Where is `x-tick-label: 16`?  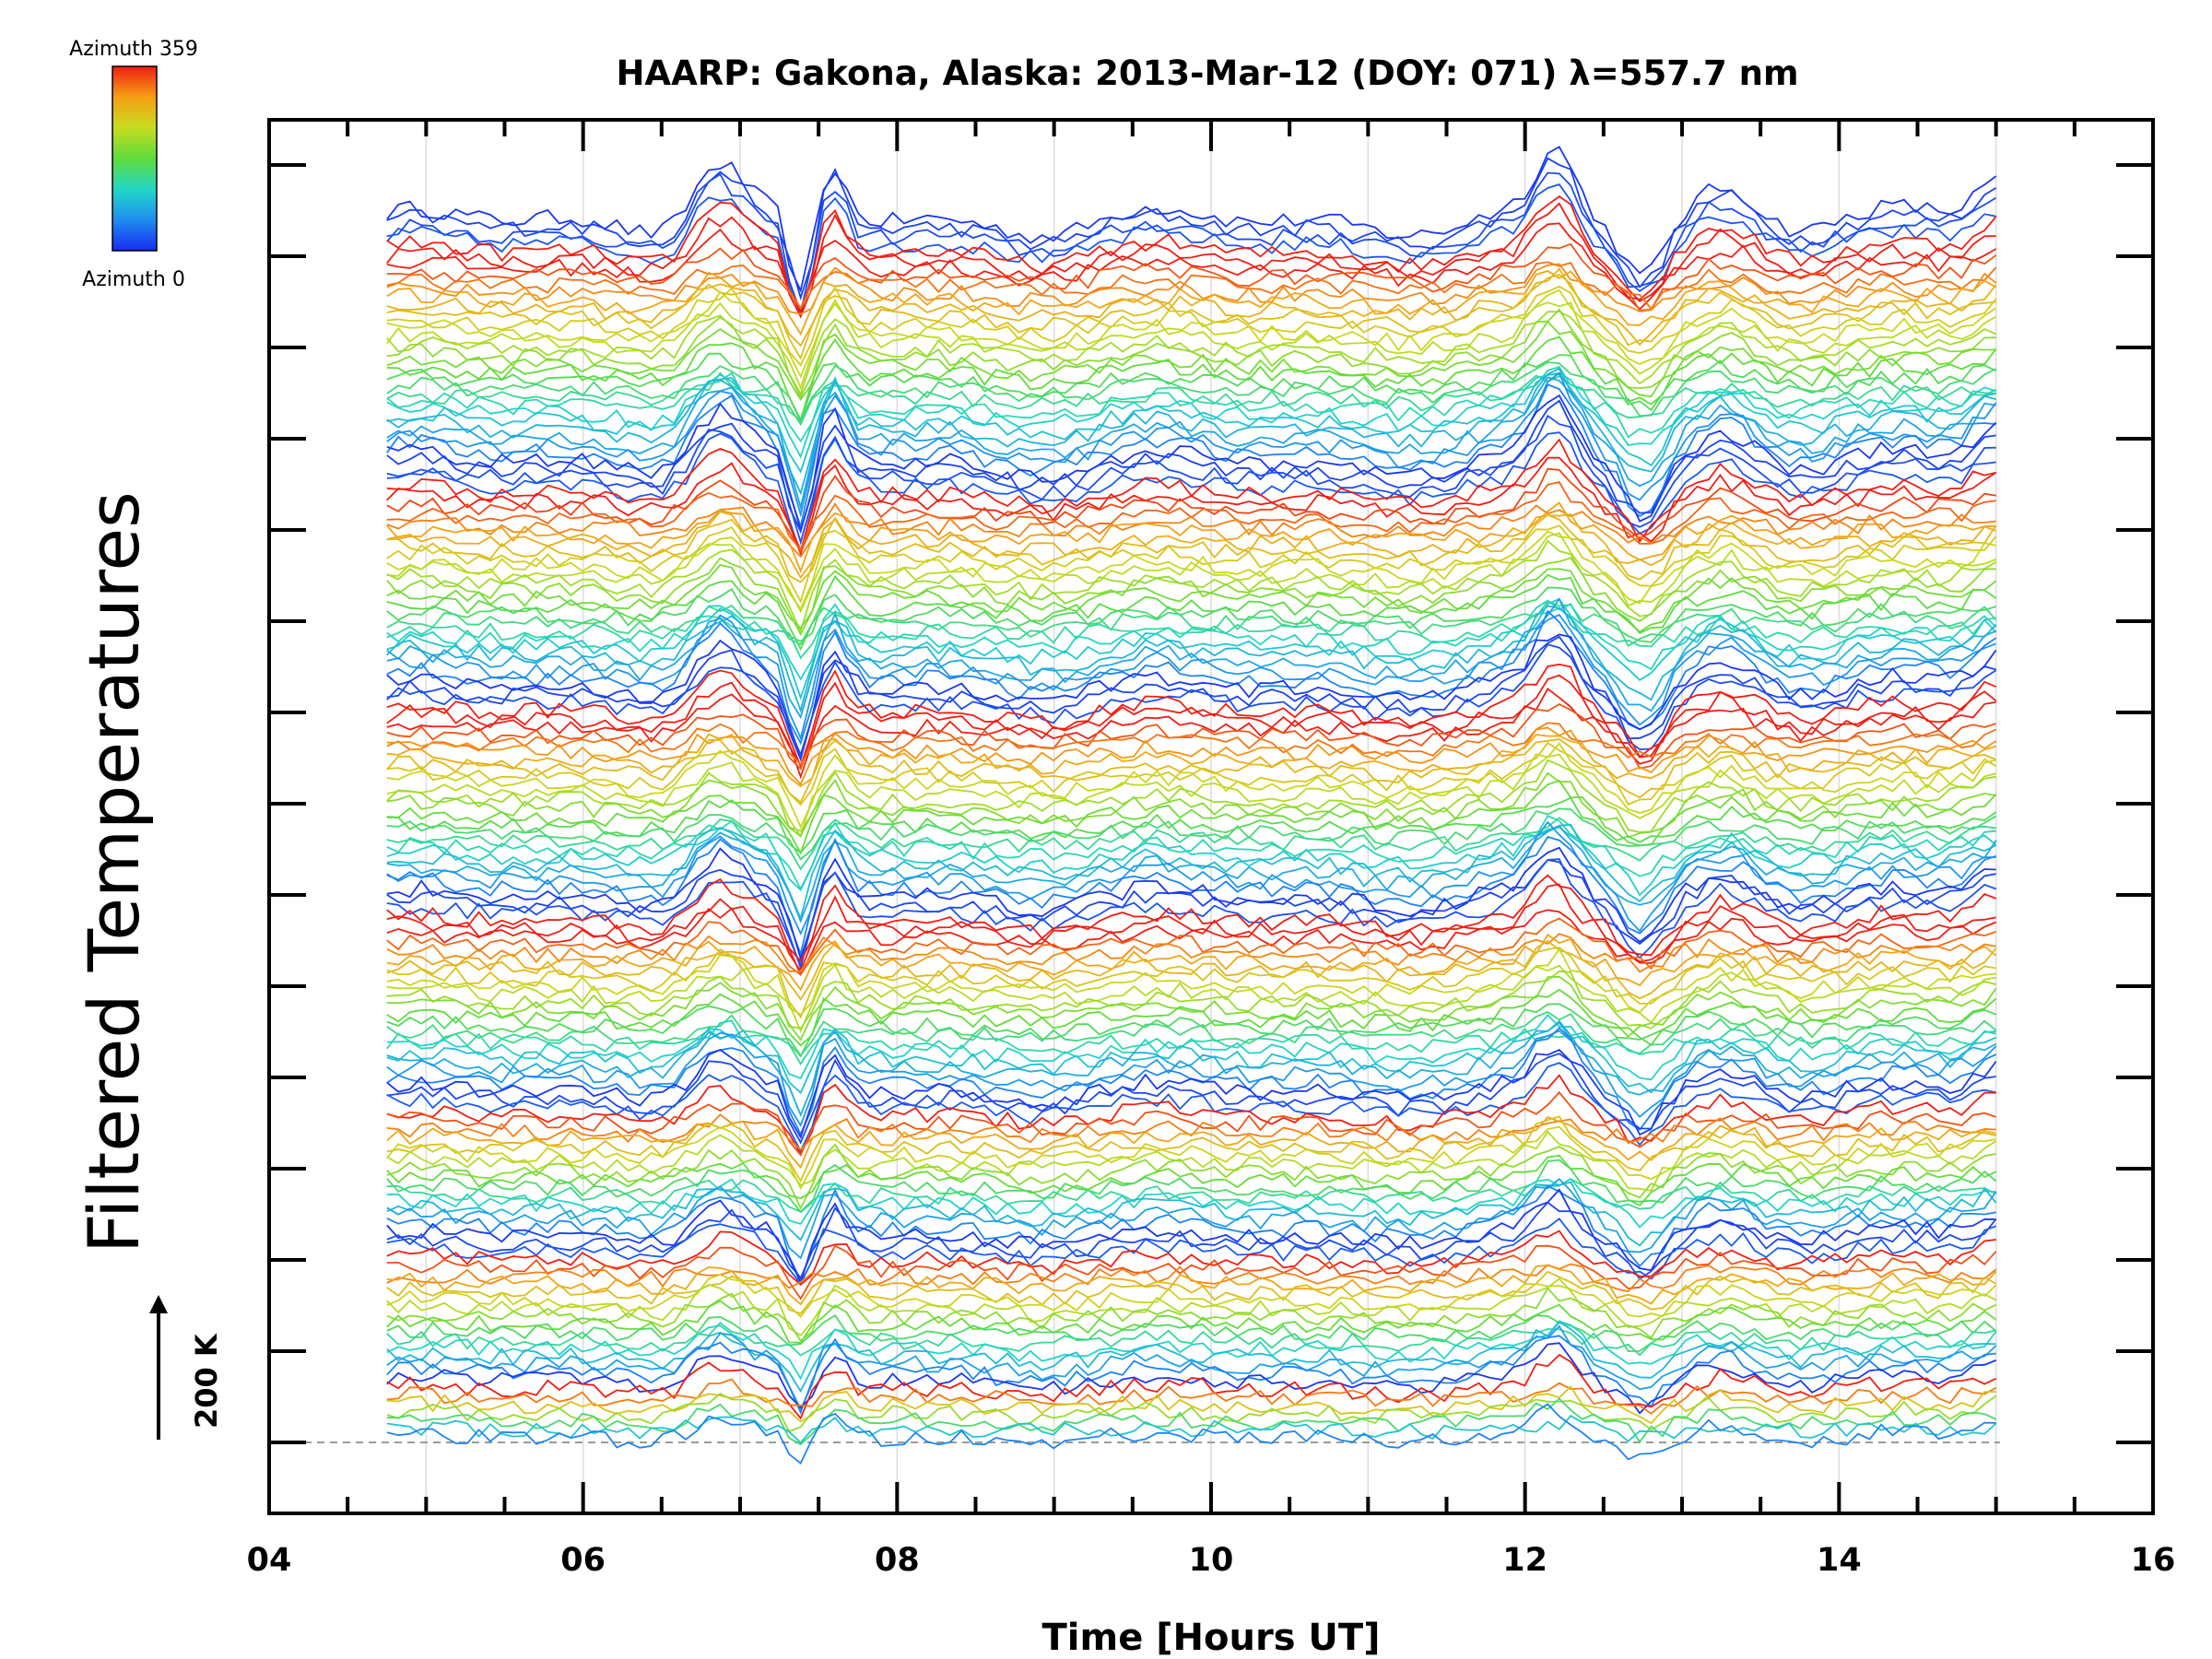
x-tick-label: 16 is located at coordinates (2153, 1560).